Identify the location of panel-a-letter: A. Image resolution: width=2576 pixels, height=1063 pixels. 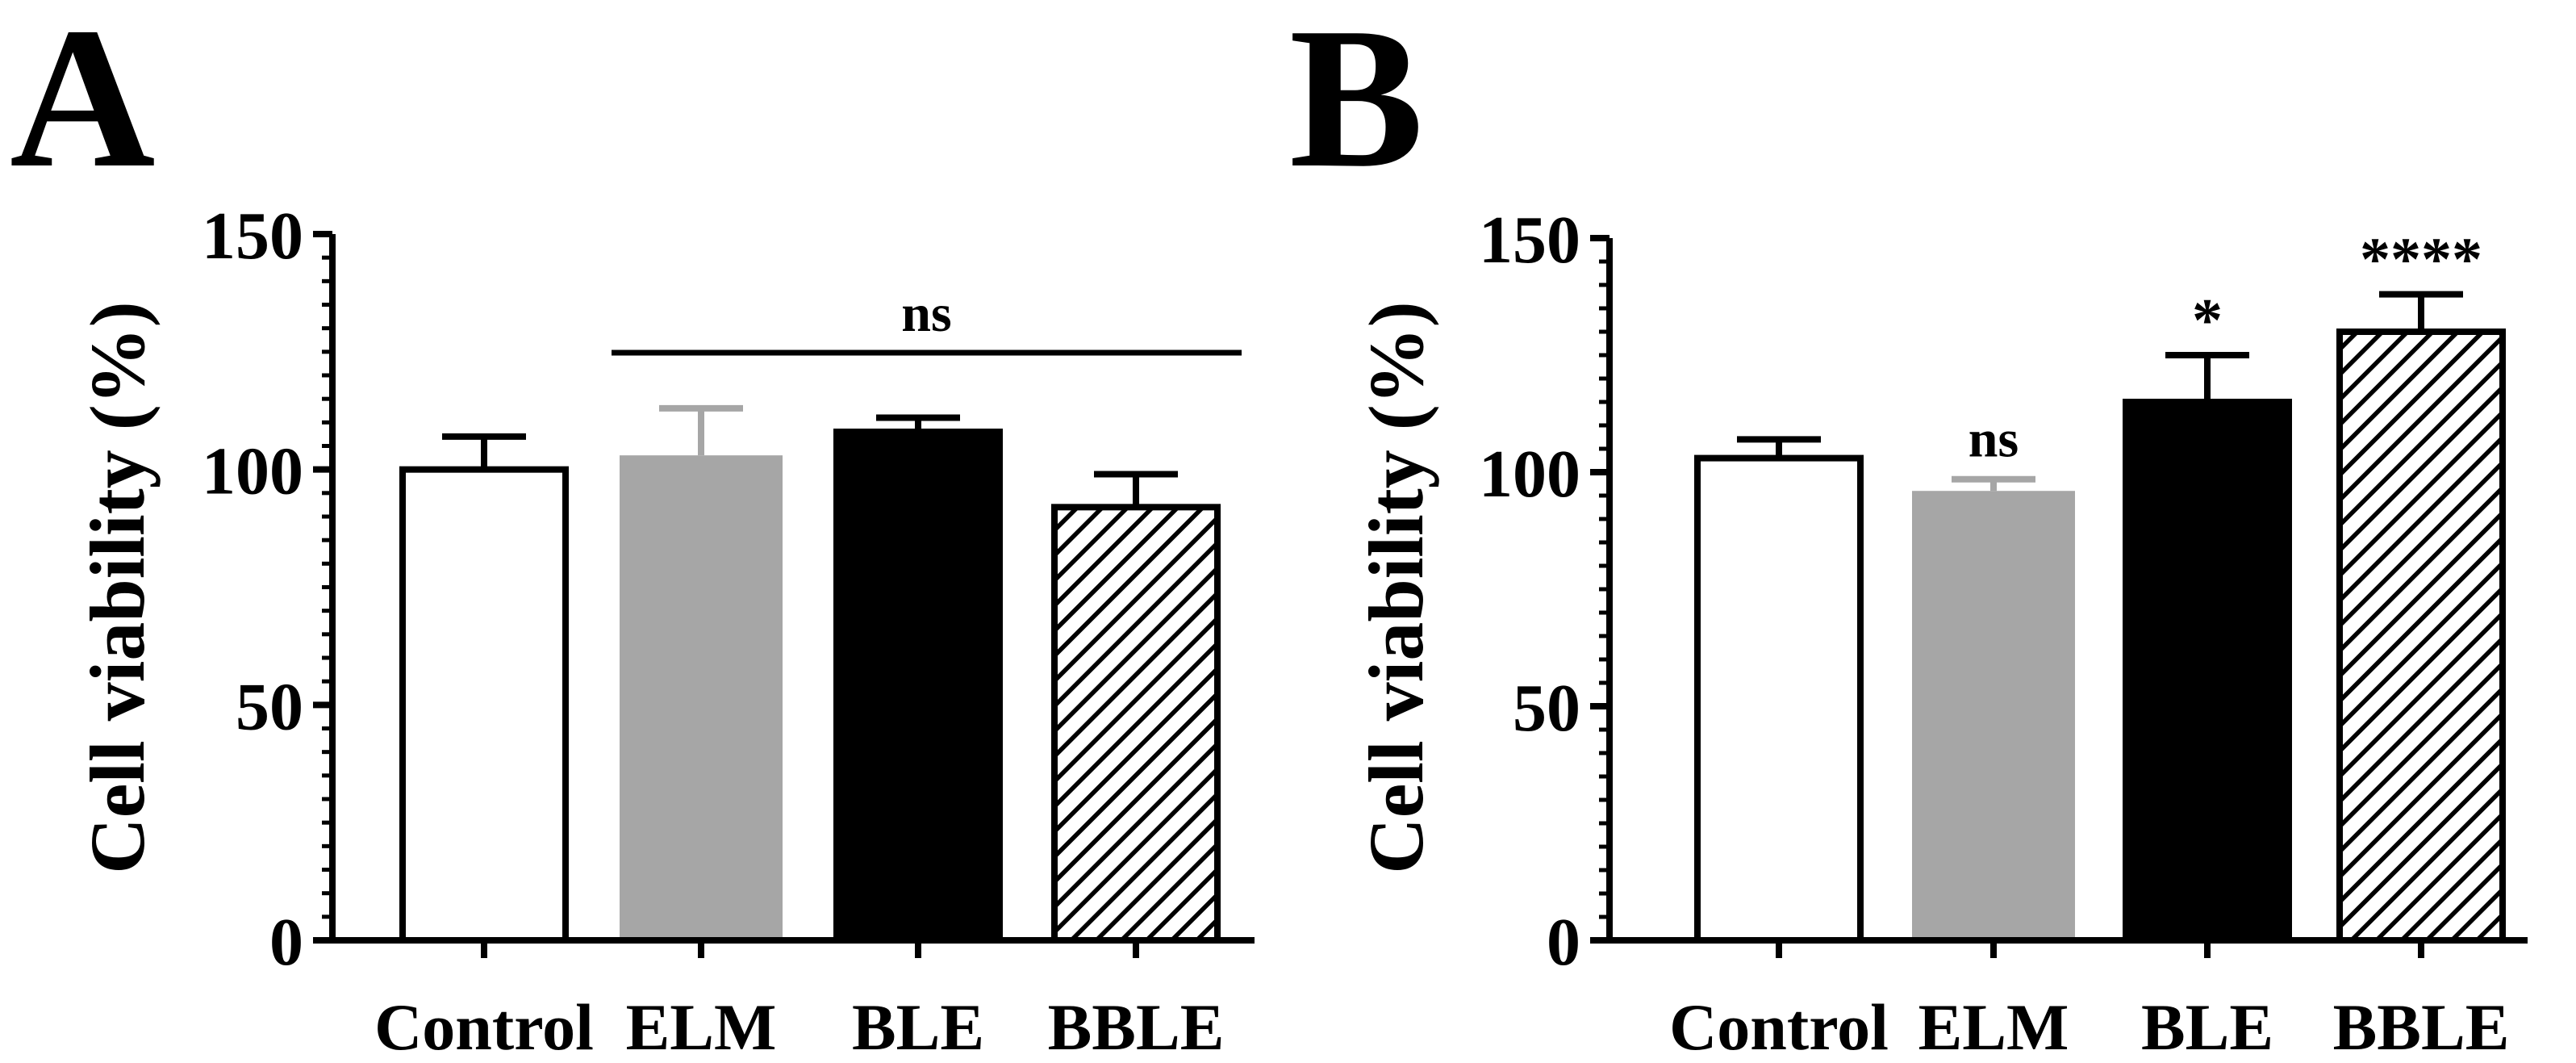
(83, 105).